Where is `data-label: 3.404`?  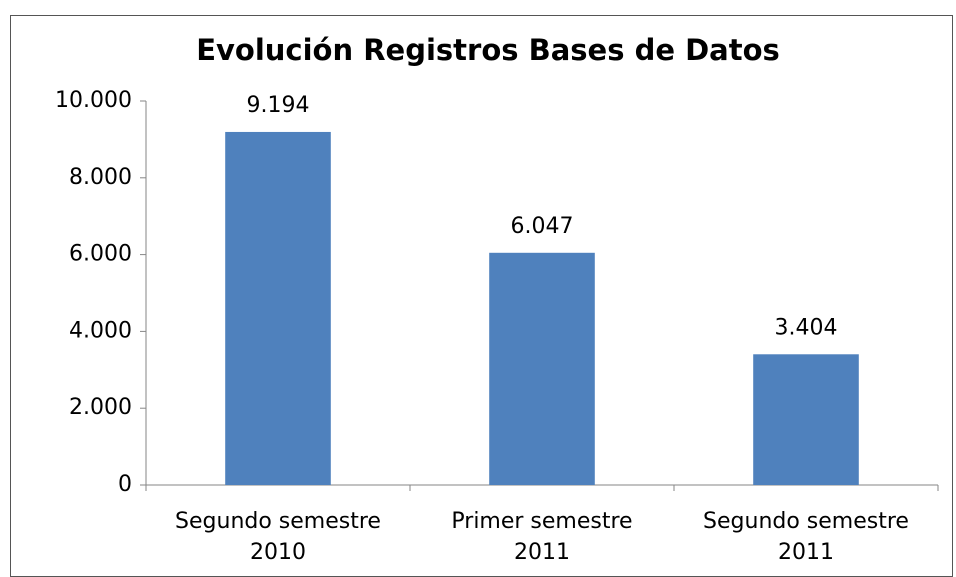
data-label: 3.404 is located at coordinates (806, 327).